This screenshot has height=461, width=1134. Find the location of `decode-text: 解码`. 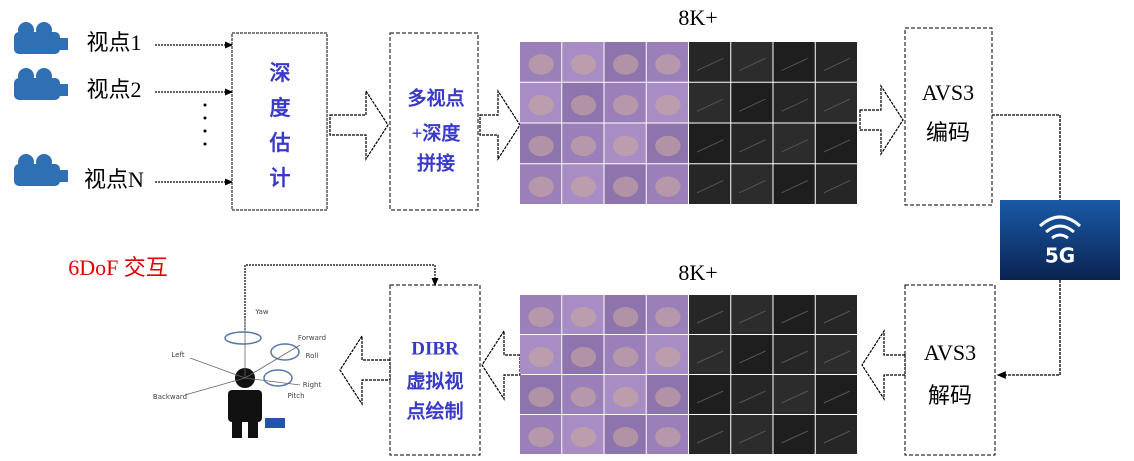

decode-text: 解码 is located at coordinates (950, 395).